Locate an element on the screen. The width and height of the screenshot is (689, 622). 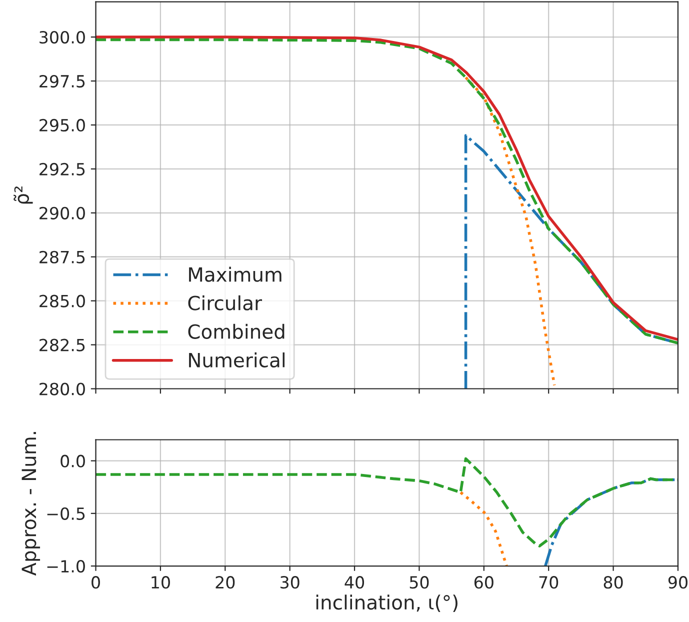
x-tick-label: 60 is located at coordinates (484, 582).